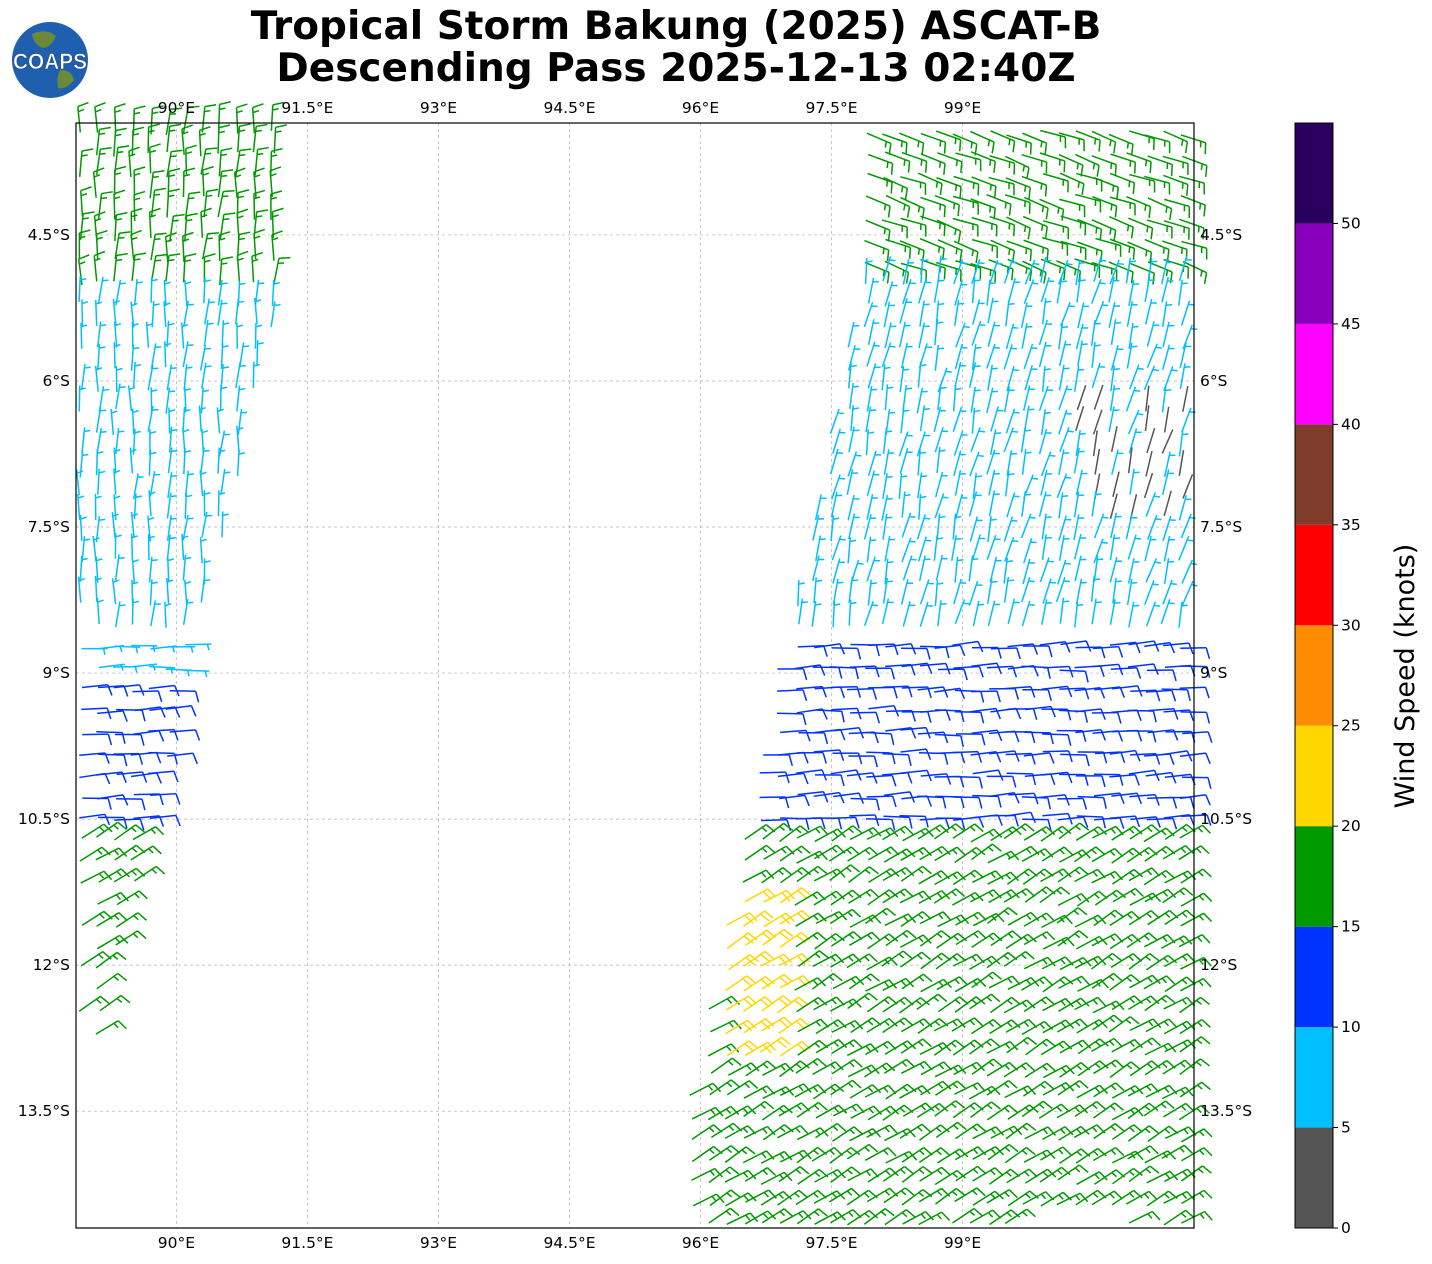  What do you see at coordinates (56, 381) in the screenshot?
I see `lat-tick-label-left: 6°S` at bounding box center [56, 381].